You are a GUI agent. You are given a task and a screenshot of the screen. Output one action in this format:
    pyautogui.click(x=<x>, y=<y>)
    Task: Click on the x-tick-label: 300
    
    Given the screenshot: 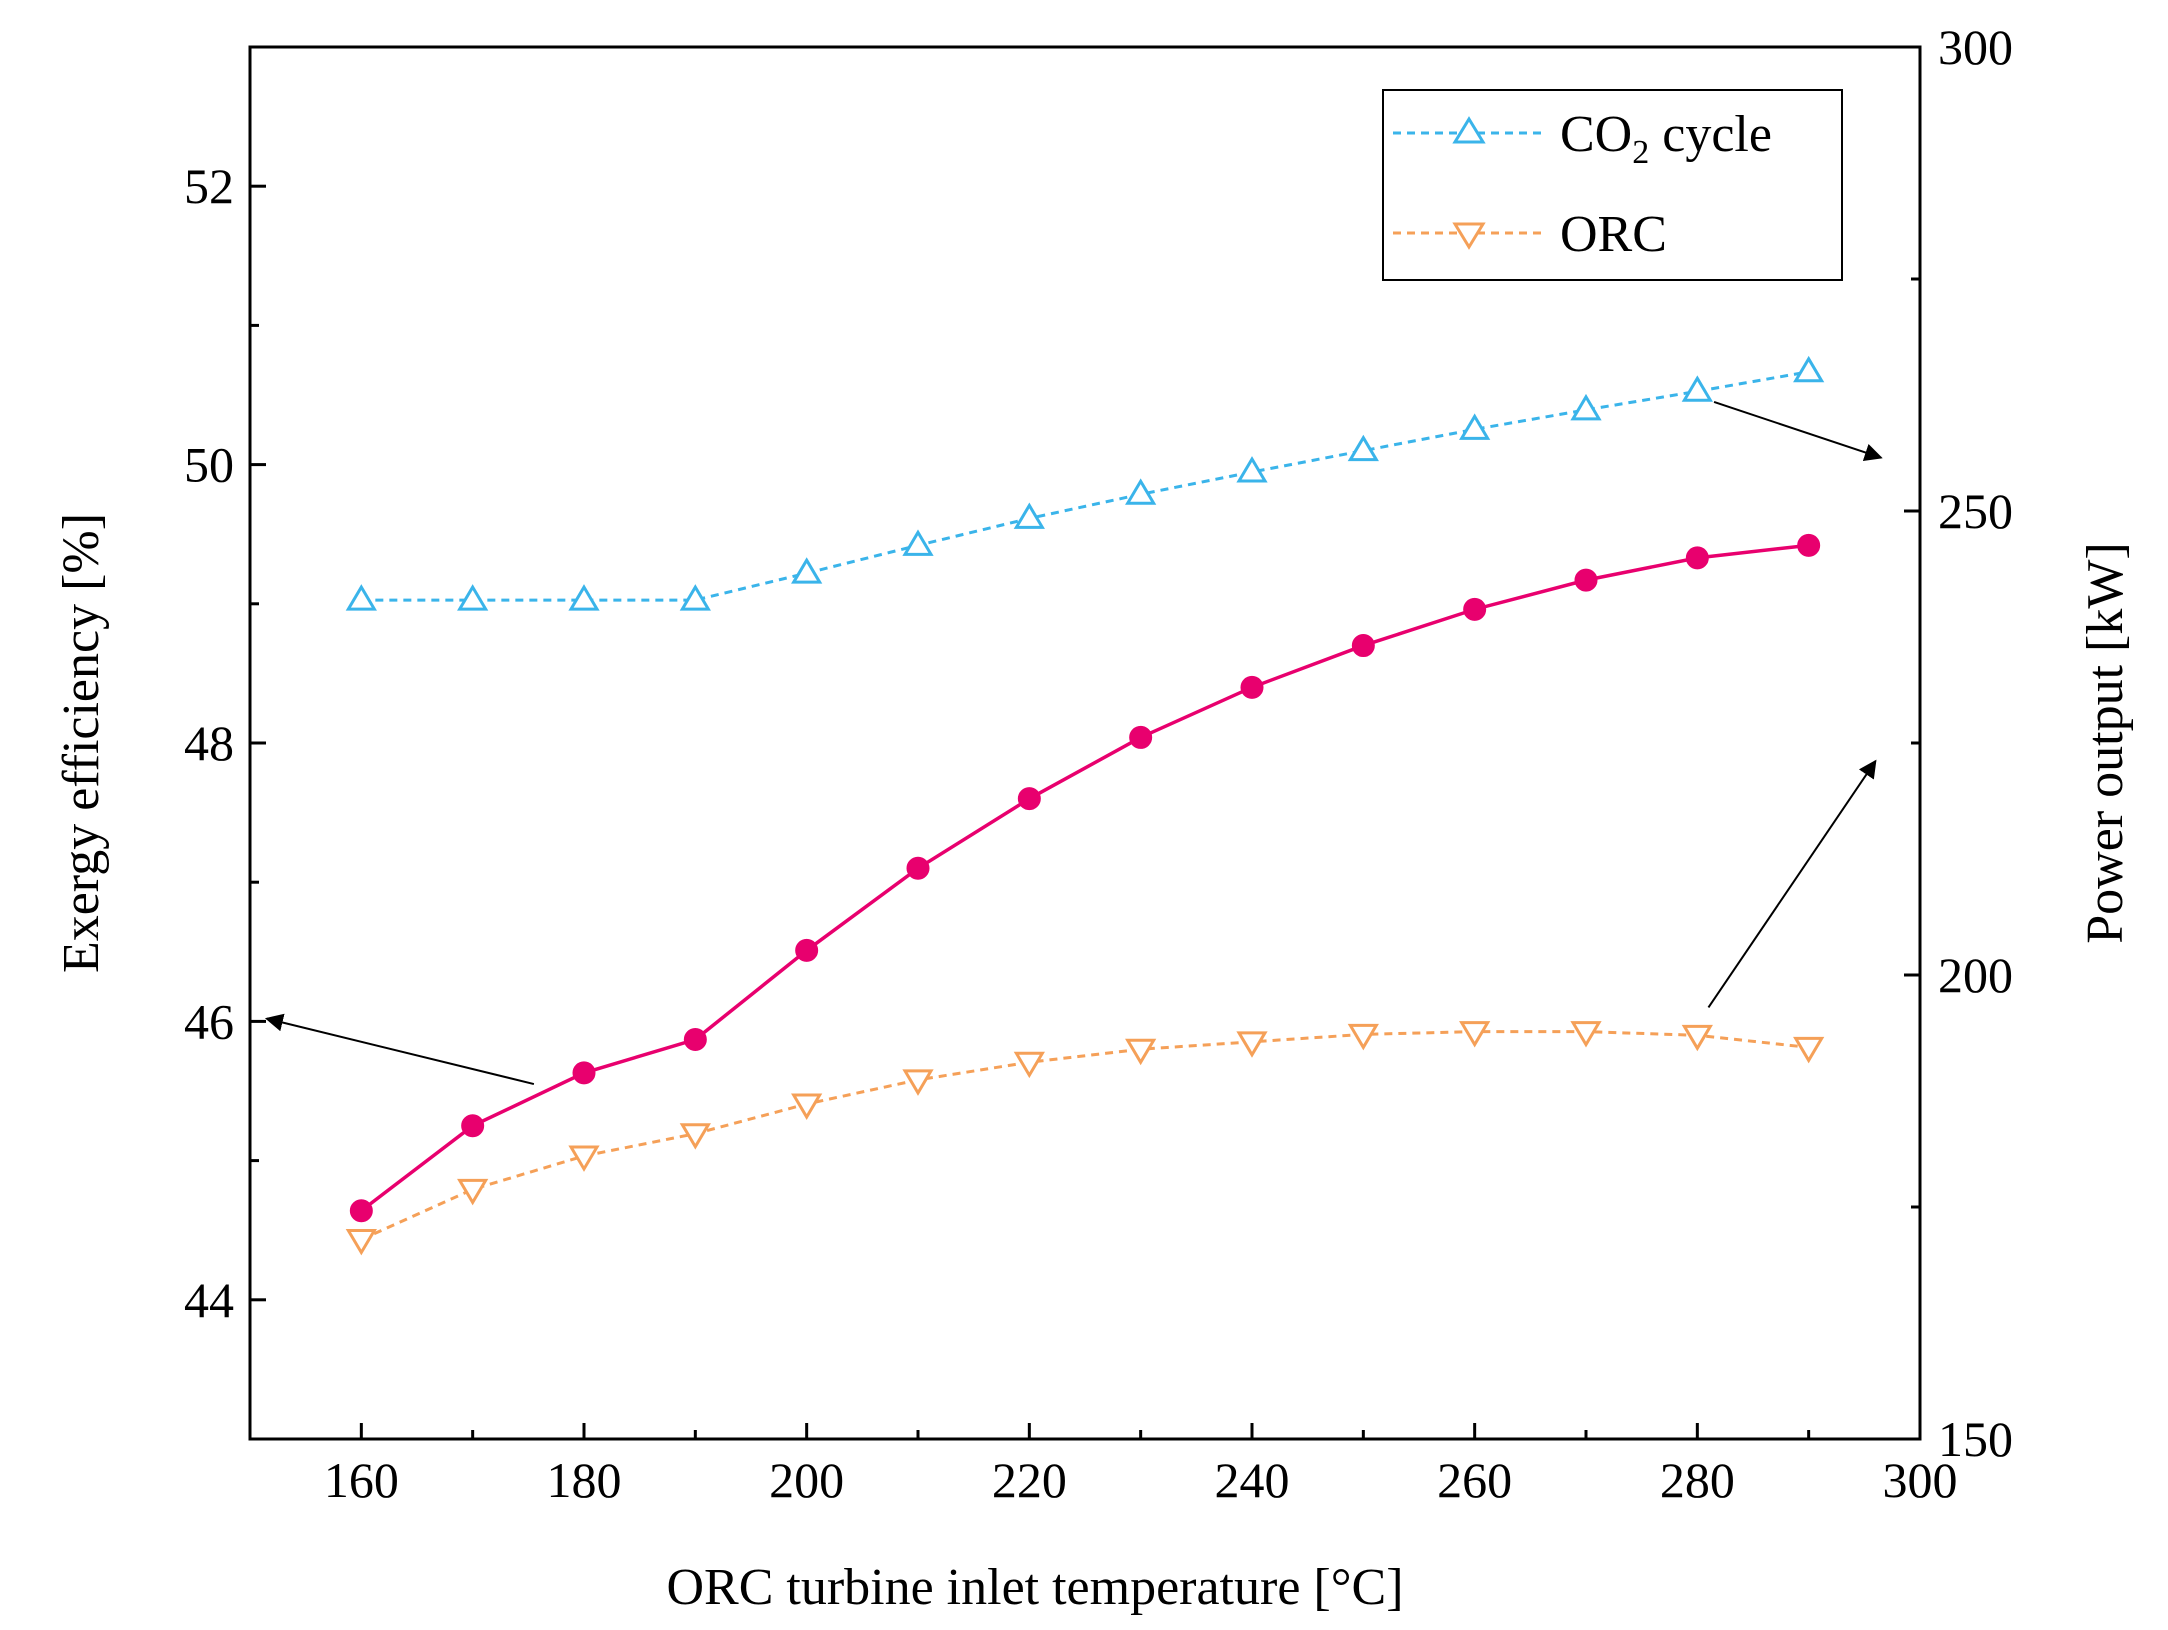 What is the action you would take?
    pyautogui.click(x=1920, y=1480)
    